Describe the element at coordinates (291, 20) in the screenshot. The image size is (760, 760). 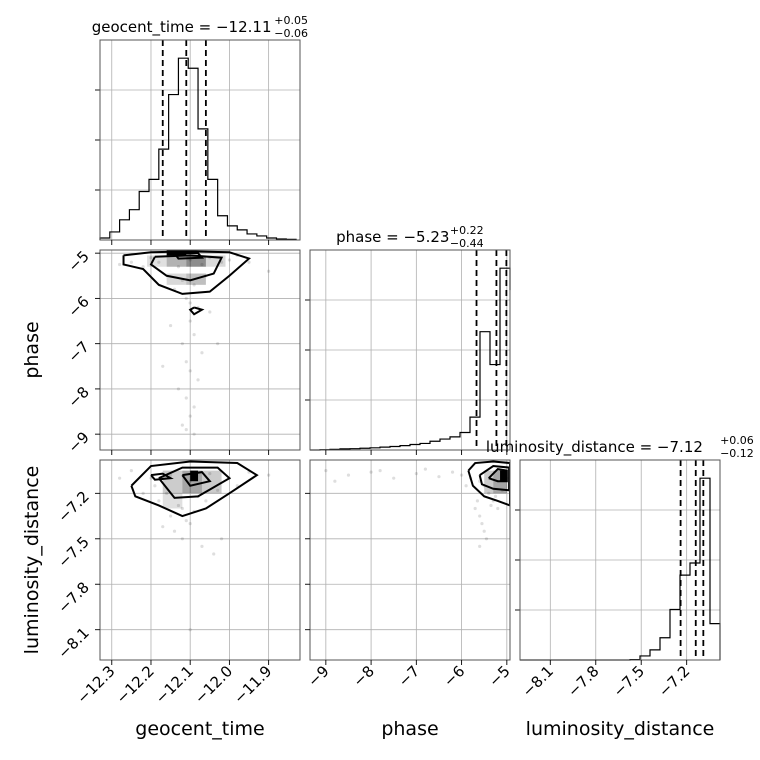
I see `title-plus: +0.05` at that location.